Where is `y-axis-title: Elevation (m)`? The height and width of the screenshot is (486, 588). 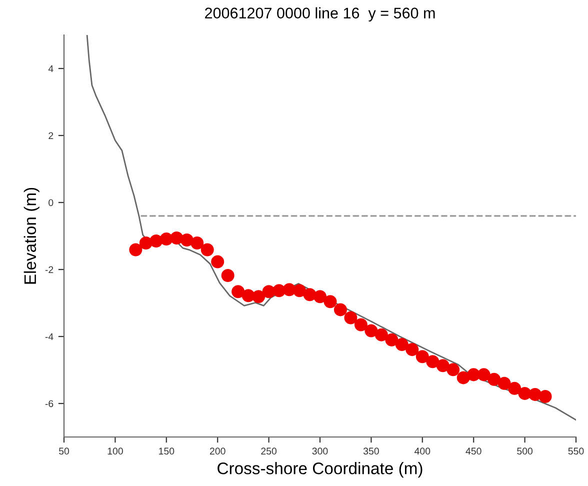 y-axis-title: Elevation (m) is located at coordinates (32, 236).